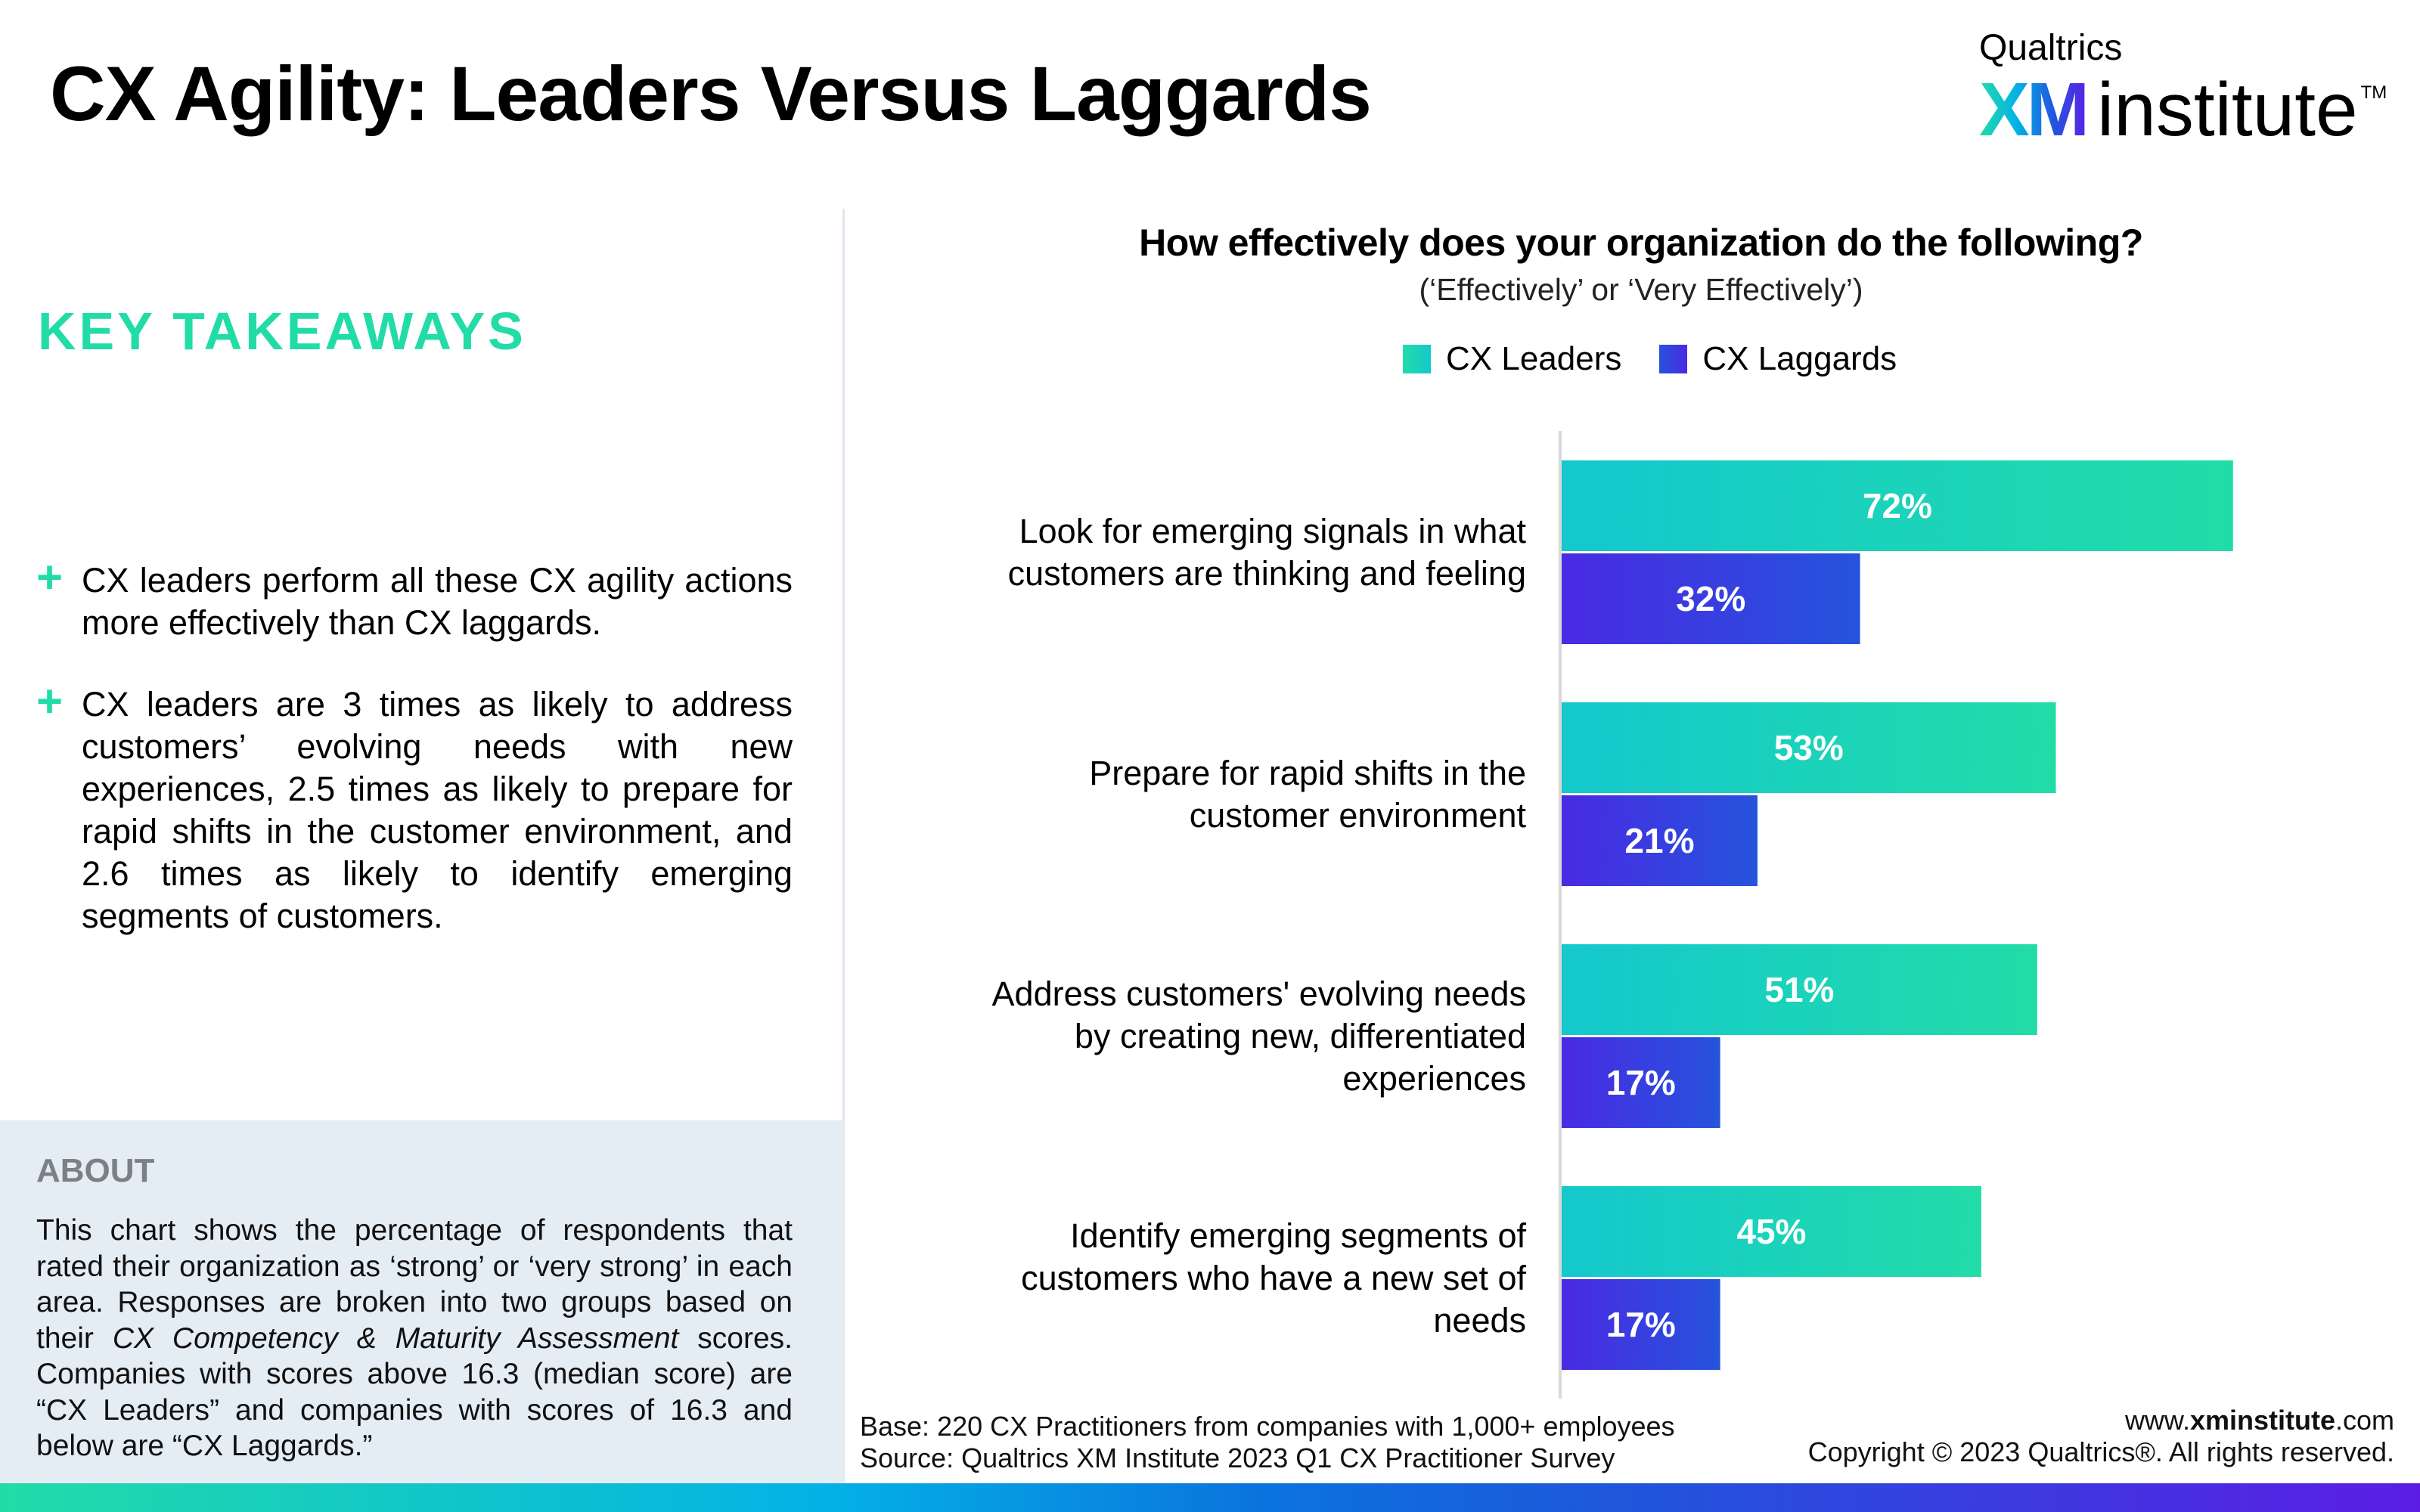 The height and width of the screenshot is (1512, 2420). Describe the element at coordinates (1298, 1235) in the screenshot. I see `category-label-line: Identify emerging segments of` at that location.